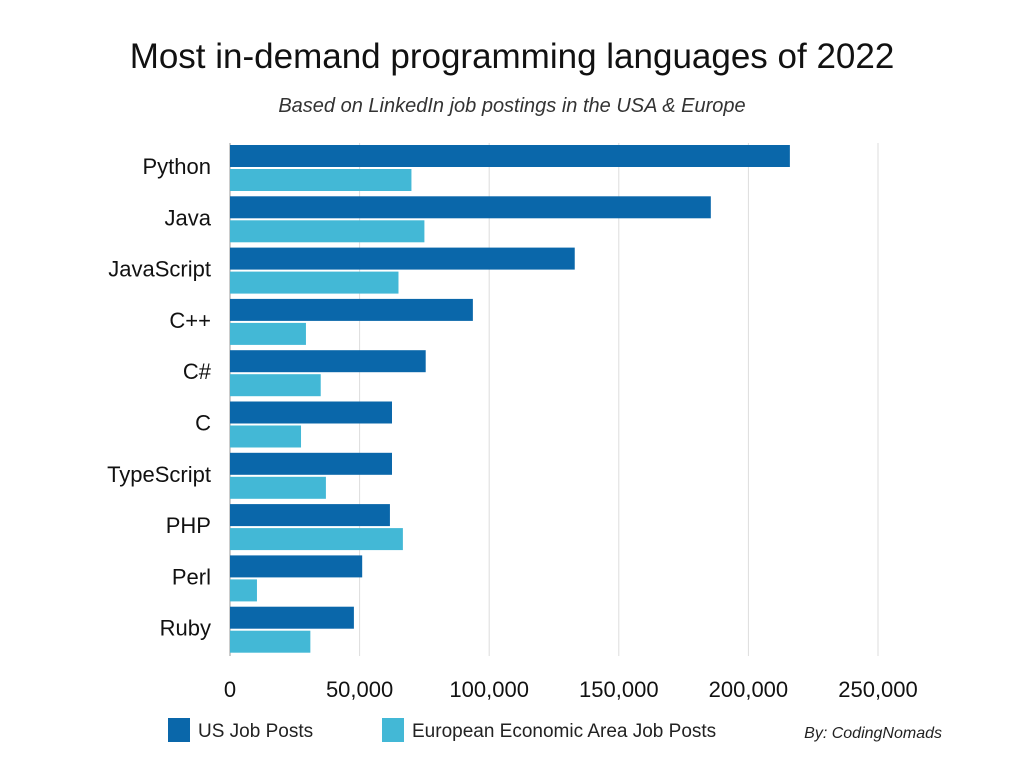 This screenshot has width=1024, height=768. I want to click on legend-swatch-eea, so click(393, 730).